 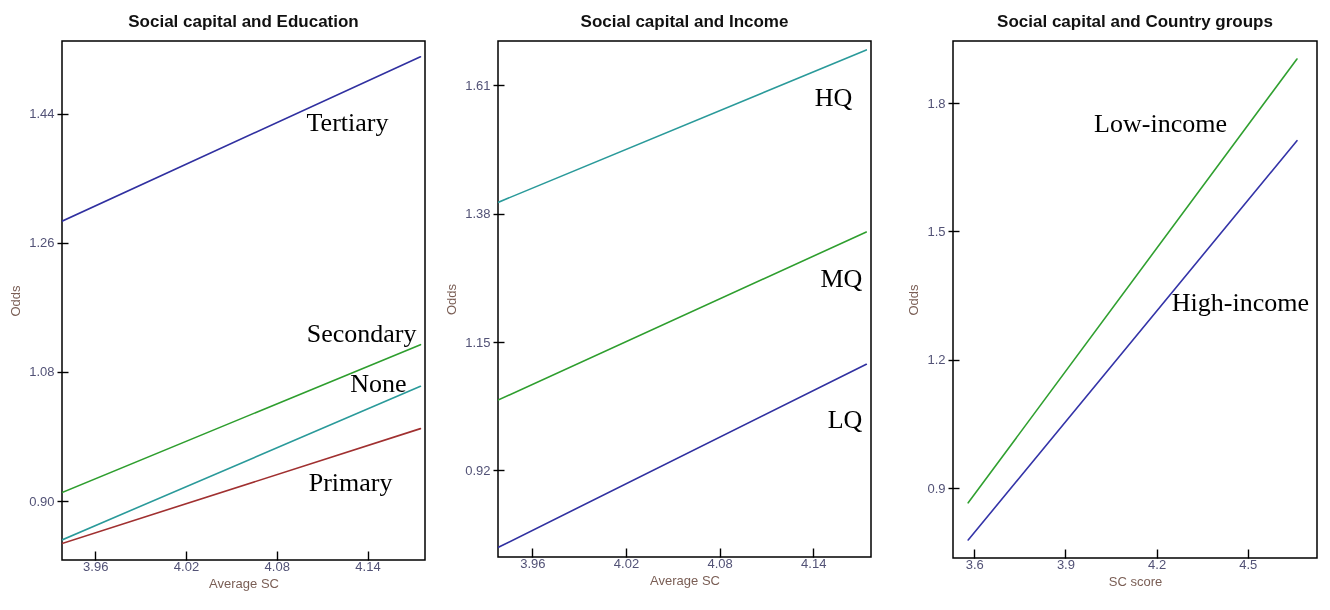 What do you see at coordinates (936, 360) in the screenshot?
I see `y-tick-label: 1.2` at bounding box center [936, 360].